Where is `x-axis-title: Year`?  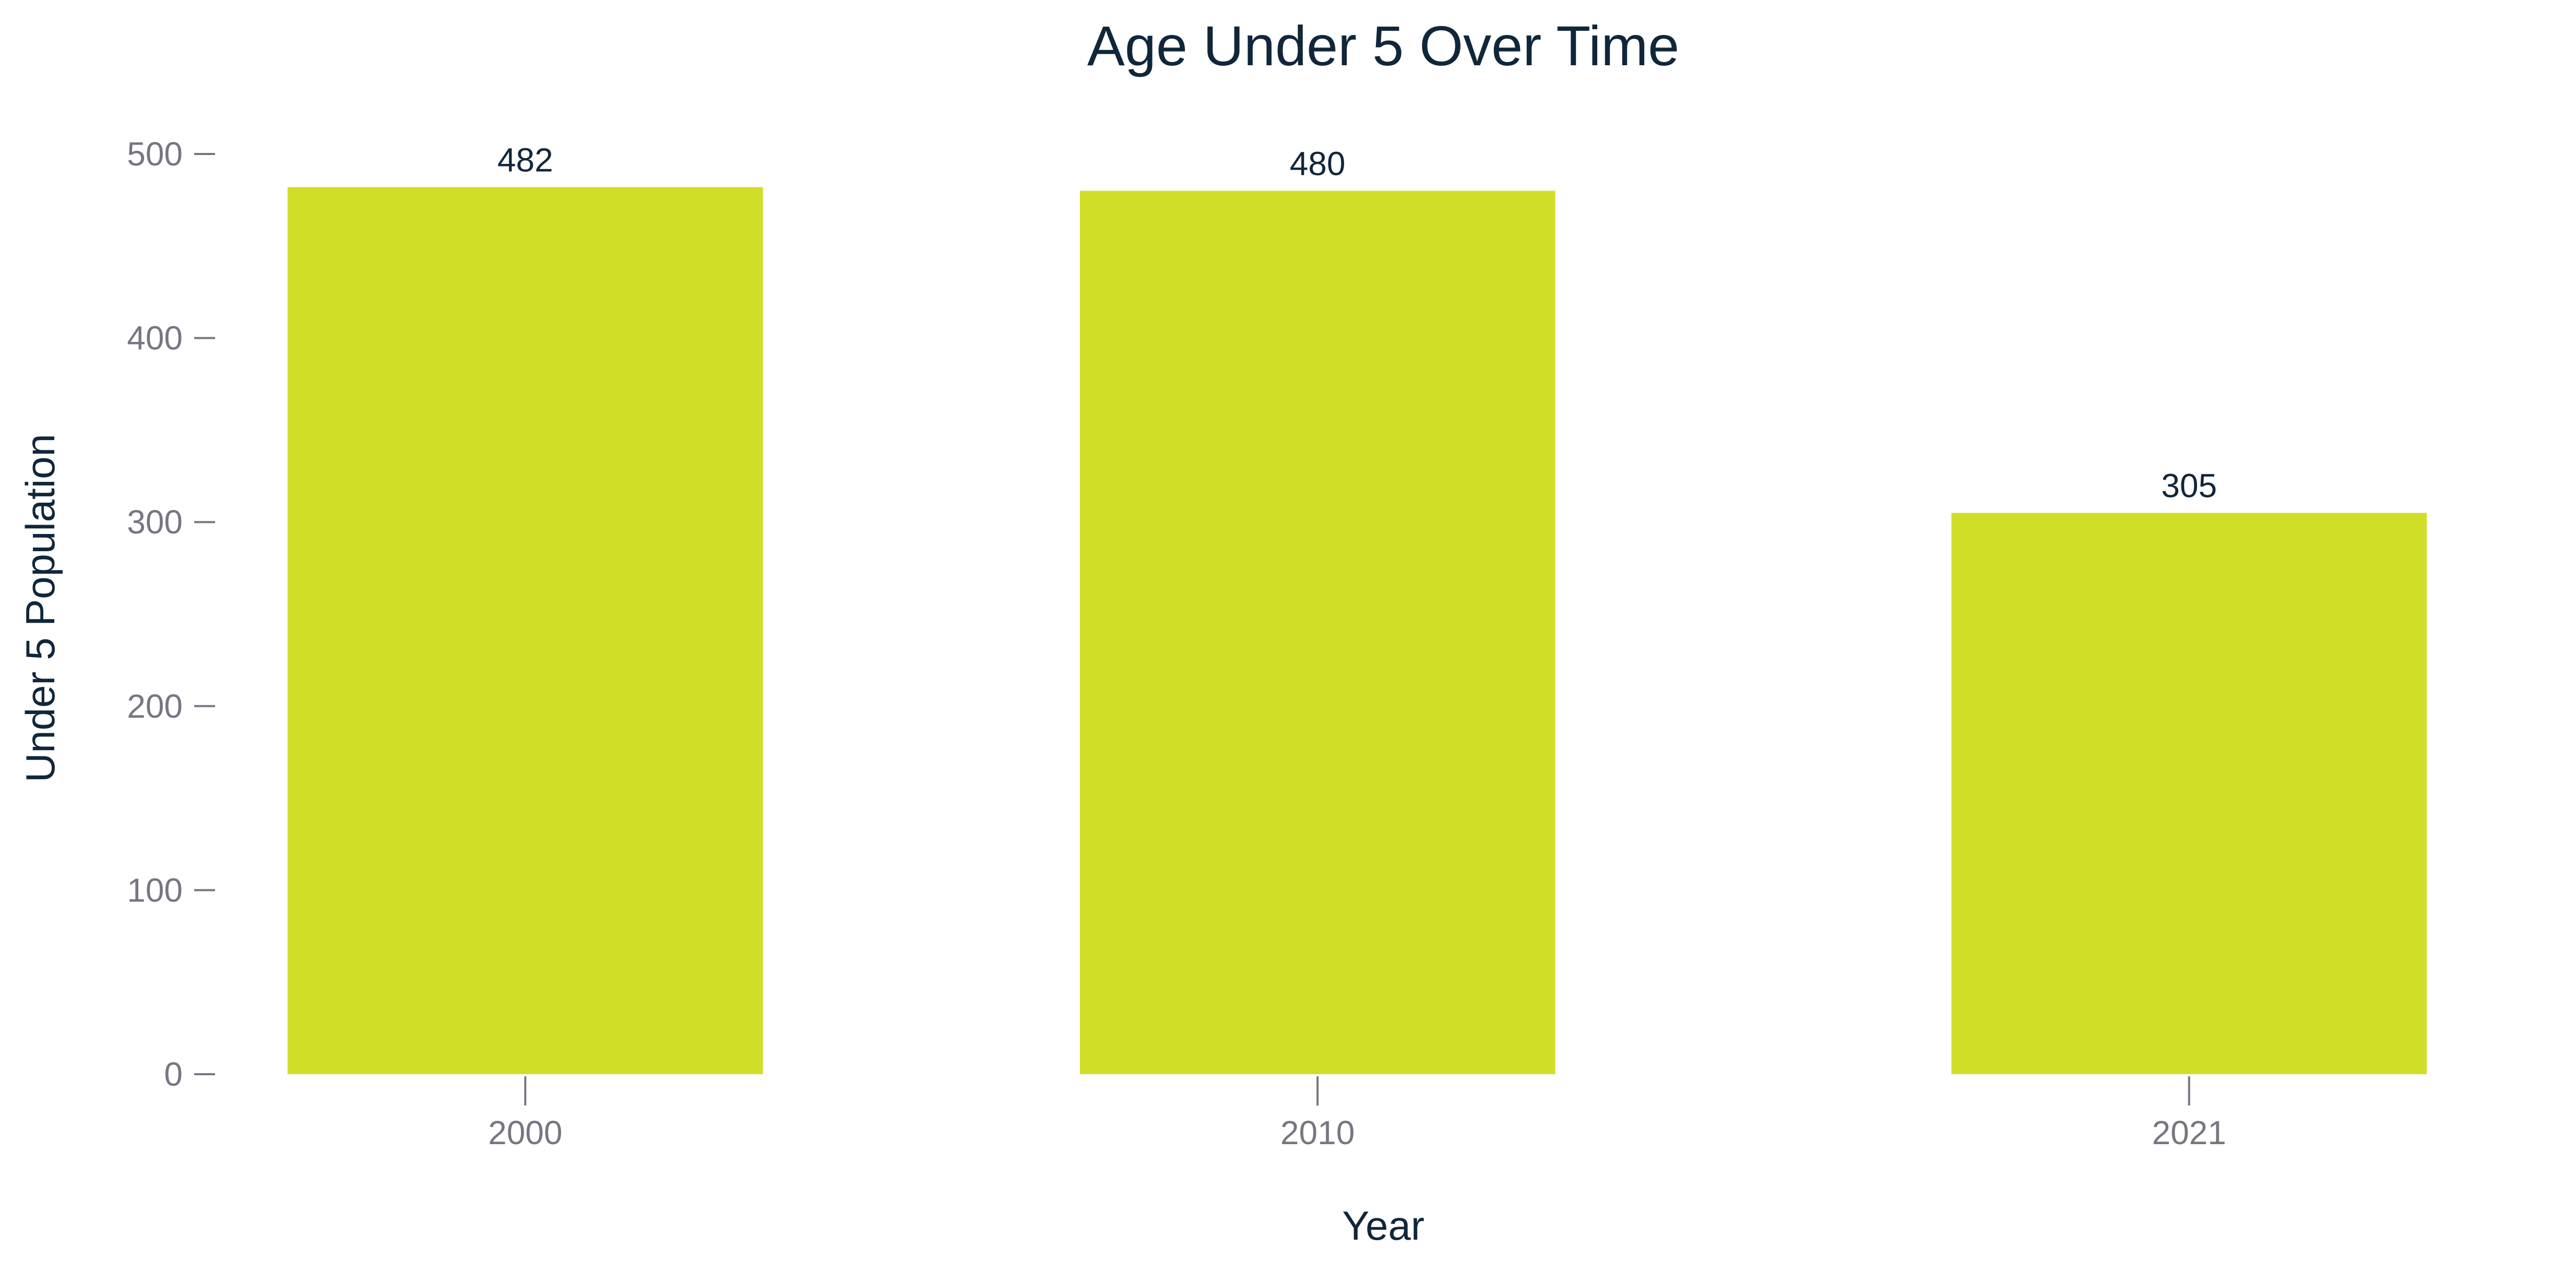 x-axis-title: Year is located at coordinates (1383, 1226).